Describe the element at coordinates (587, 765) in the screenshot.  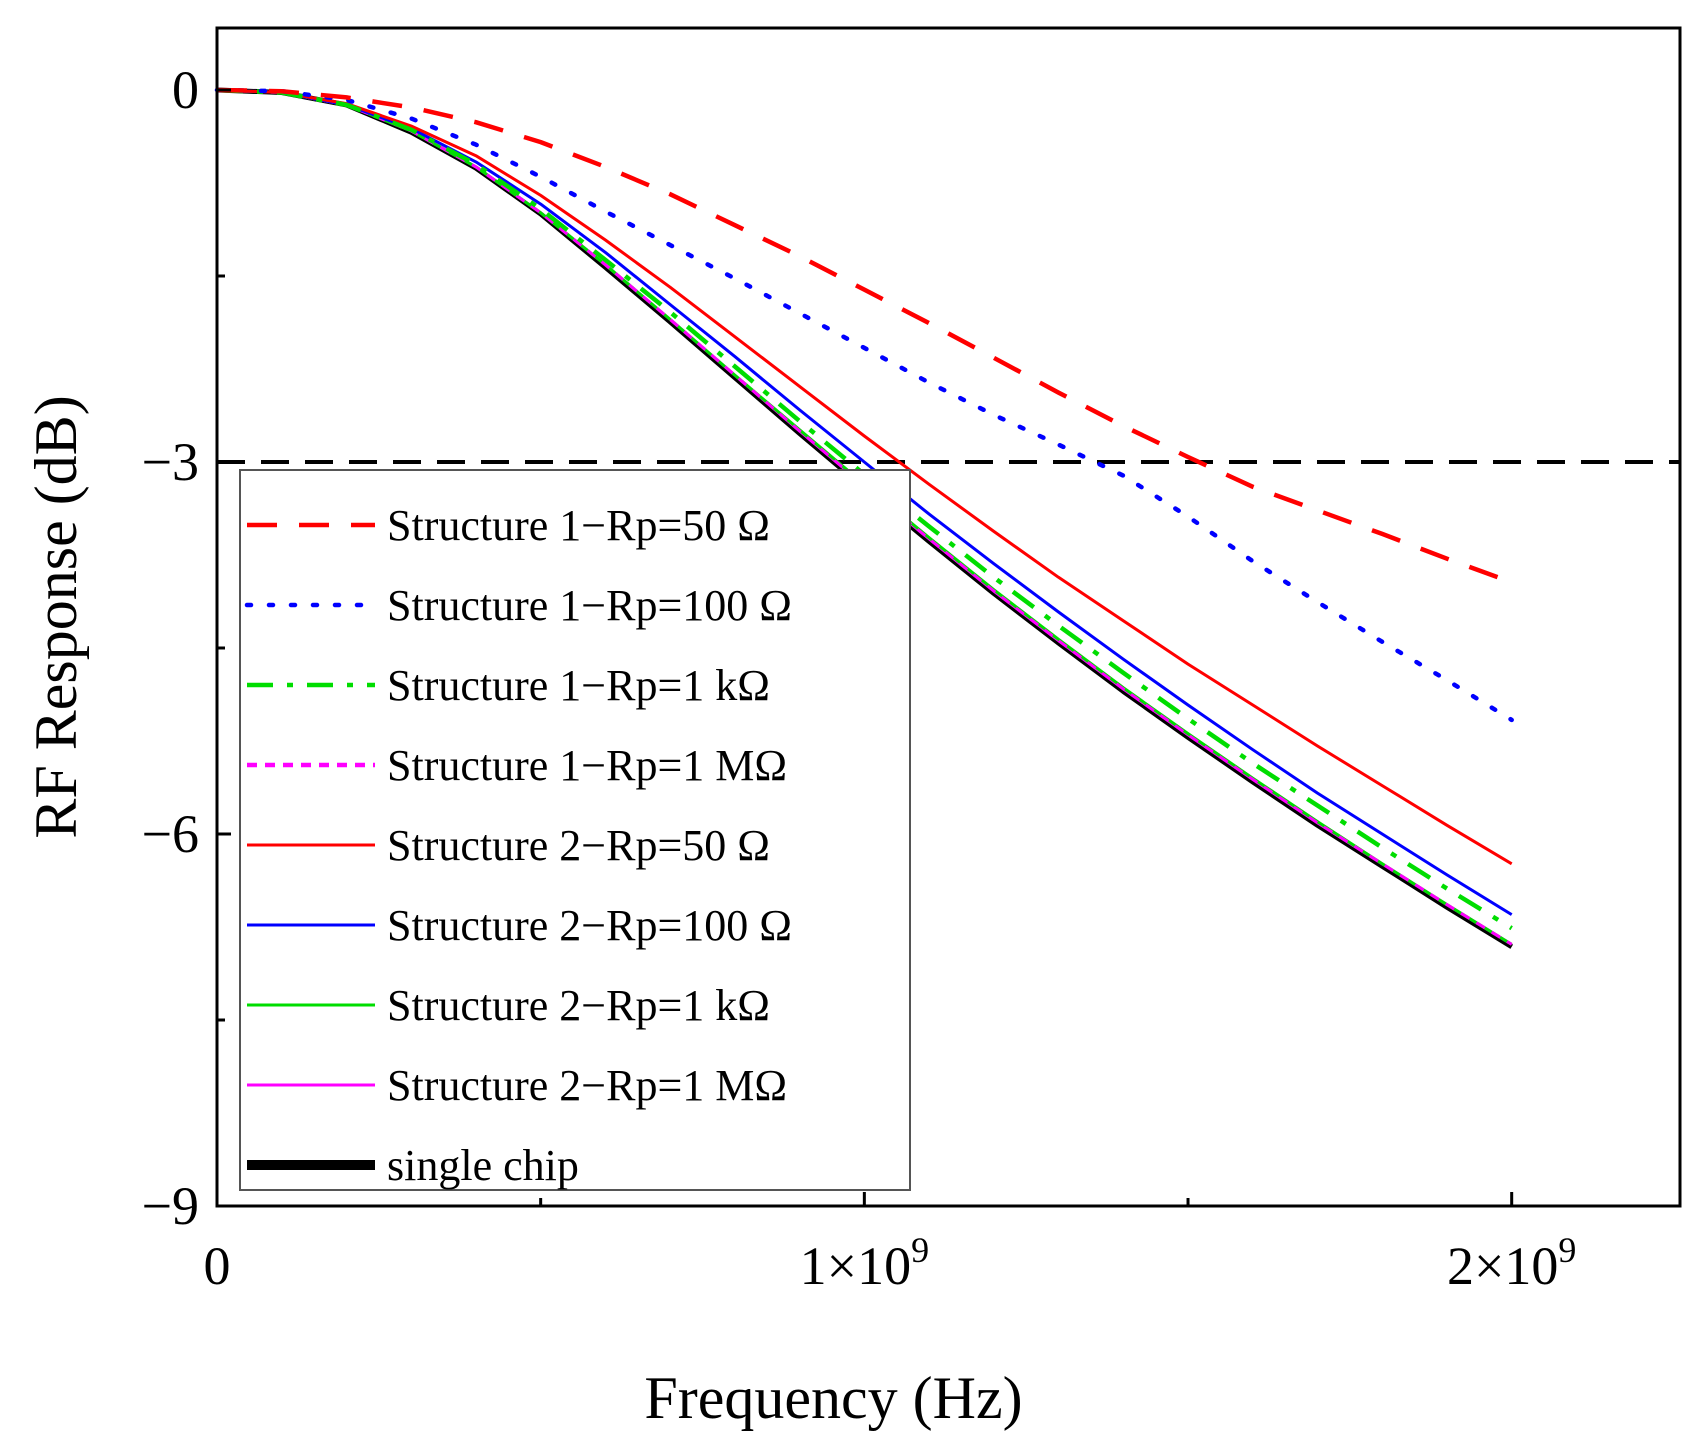
I see `legend-label: Structure 1−Rp=1 MΩ` at that location.